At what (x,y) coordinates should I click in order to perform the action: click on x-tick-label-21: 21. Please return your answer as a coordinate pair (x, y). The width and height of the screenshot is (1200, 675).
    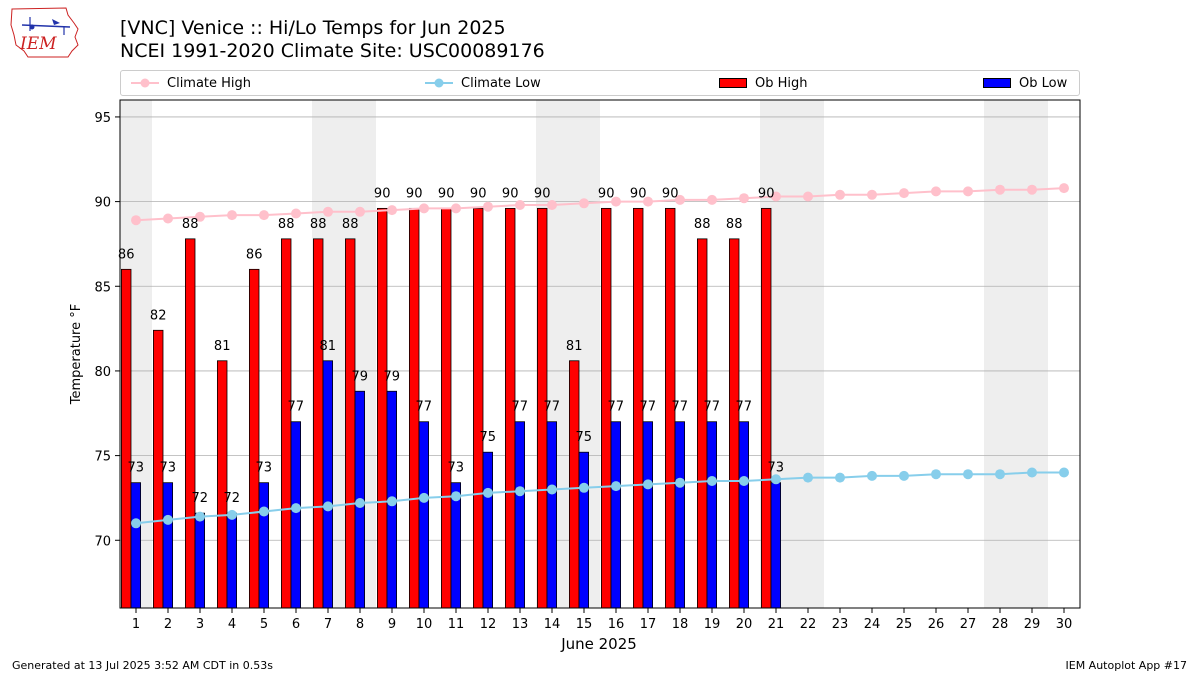
    Looking at the image, I should click on (776, 624).